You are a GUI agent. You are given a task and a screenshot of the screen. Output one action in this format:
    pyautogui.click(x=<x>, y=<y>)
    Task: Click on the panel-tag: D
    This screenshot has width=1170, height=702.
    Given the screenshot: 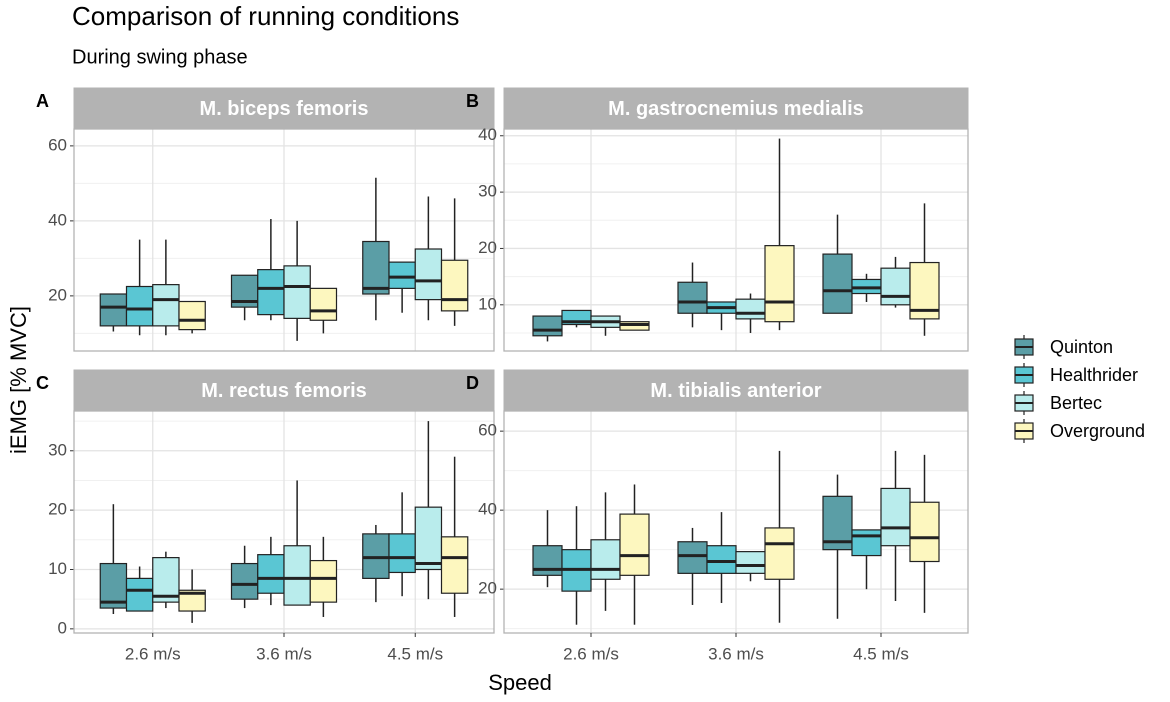 What is the action you would take?
    pyautogui.click(x=472, y=383)
    